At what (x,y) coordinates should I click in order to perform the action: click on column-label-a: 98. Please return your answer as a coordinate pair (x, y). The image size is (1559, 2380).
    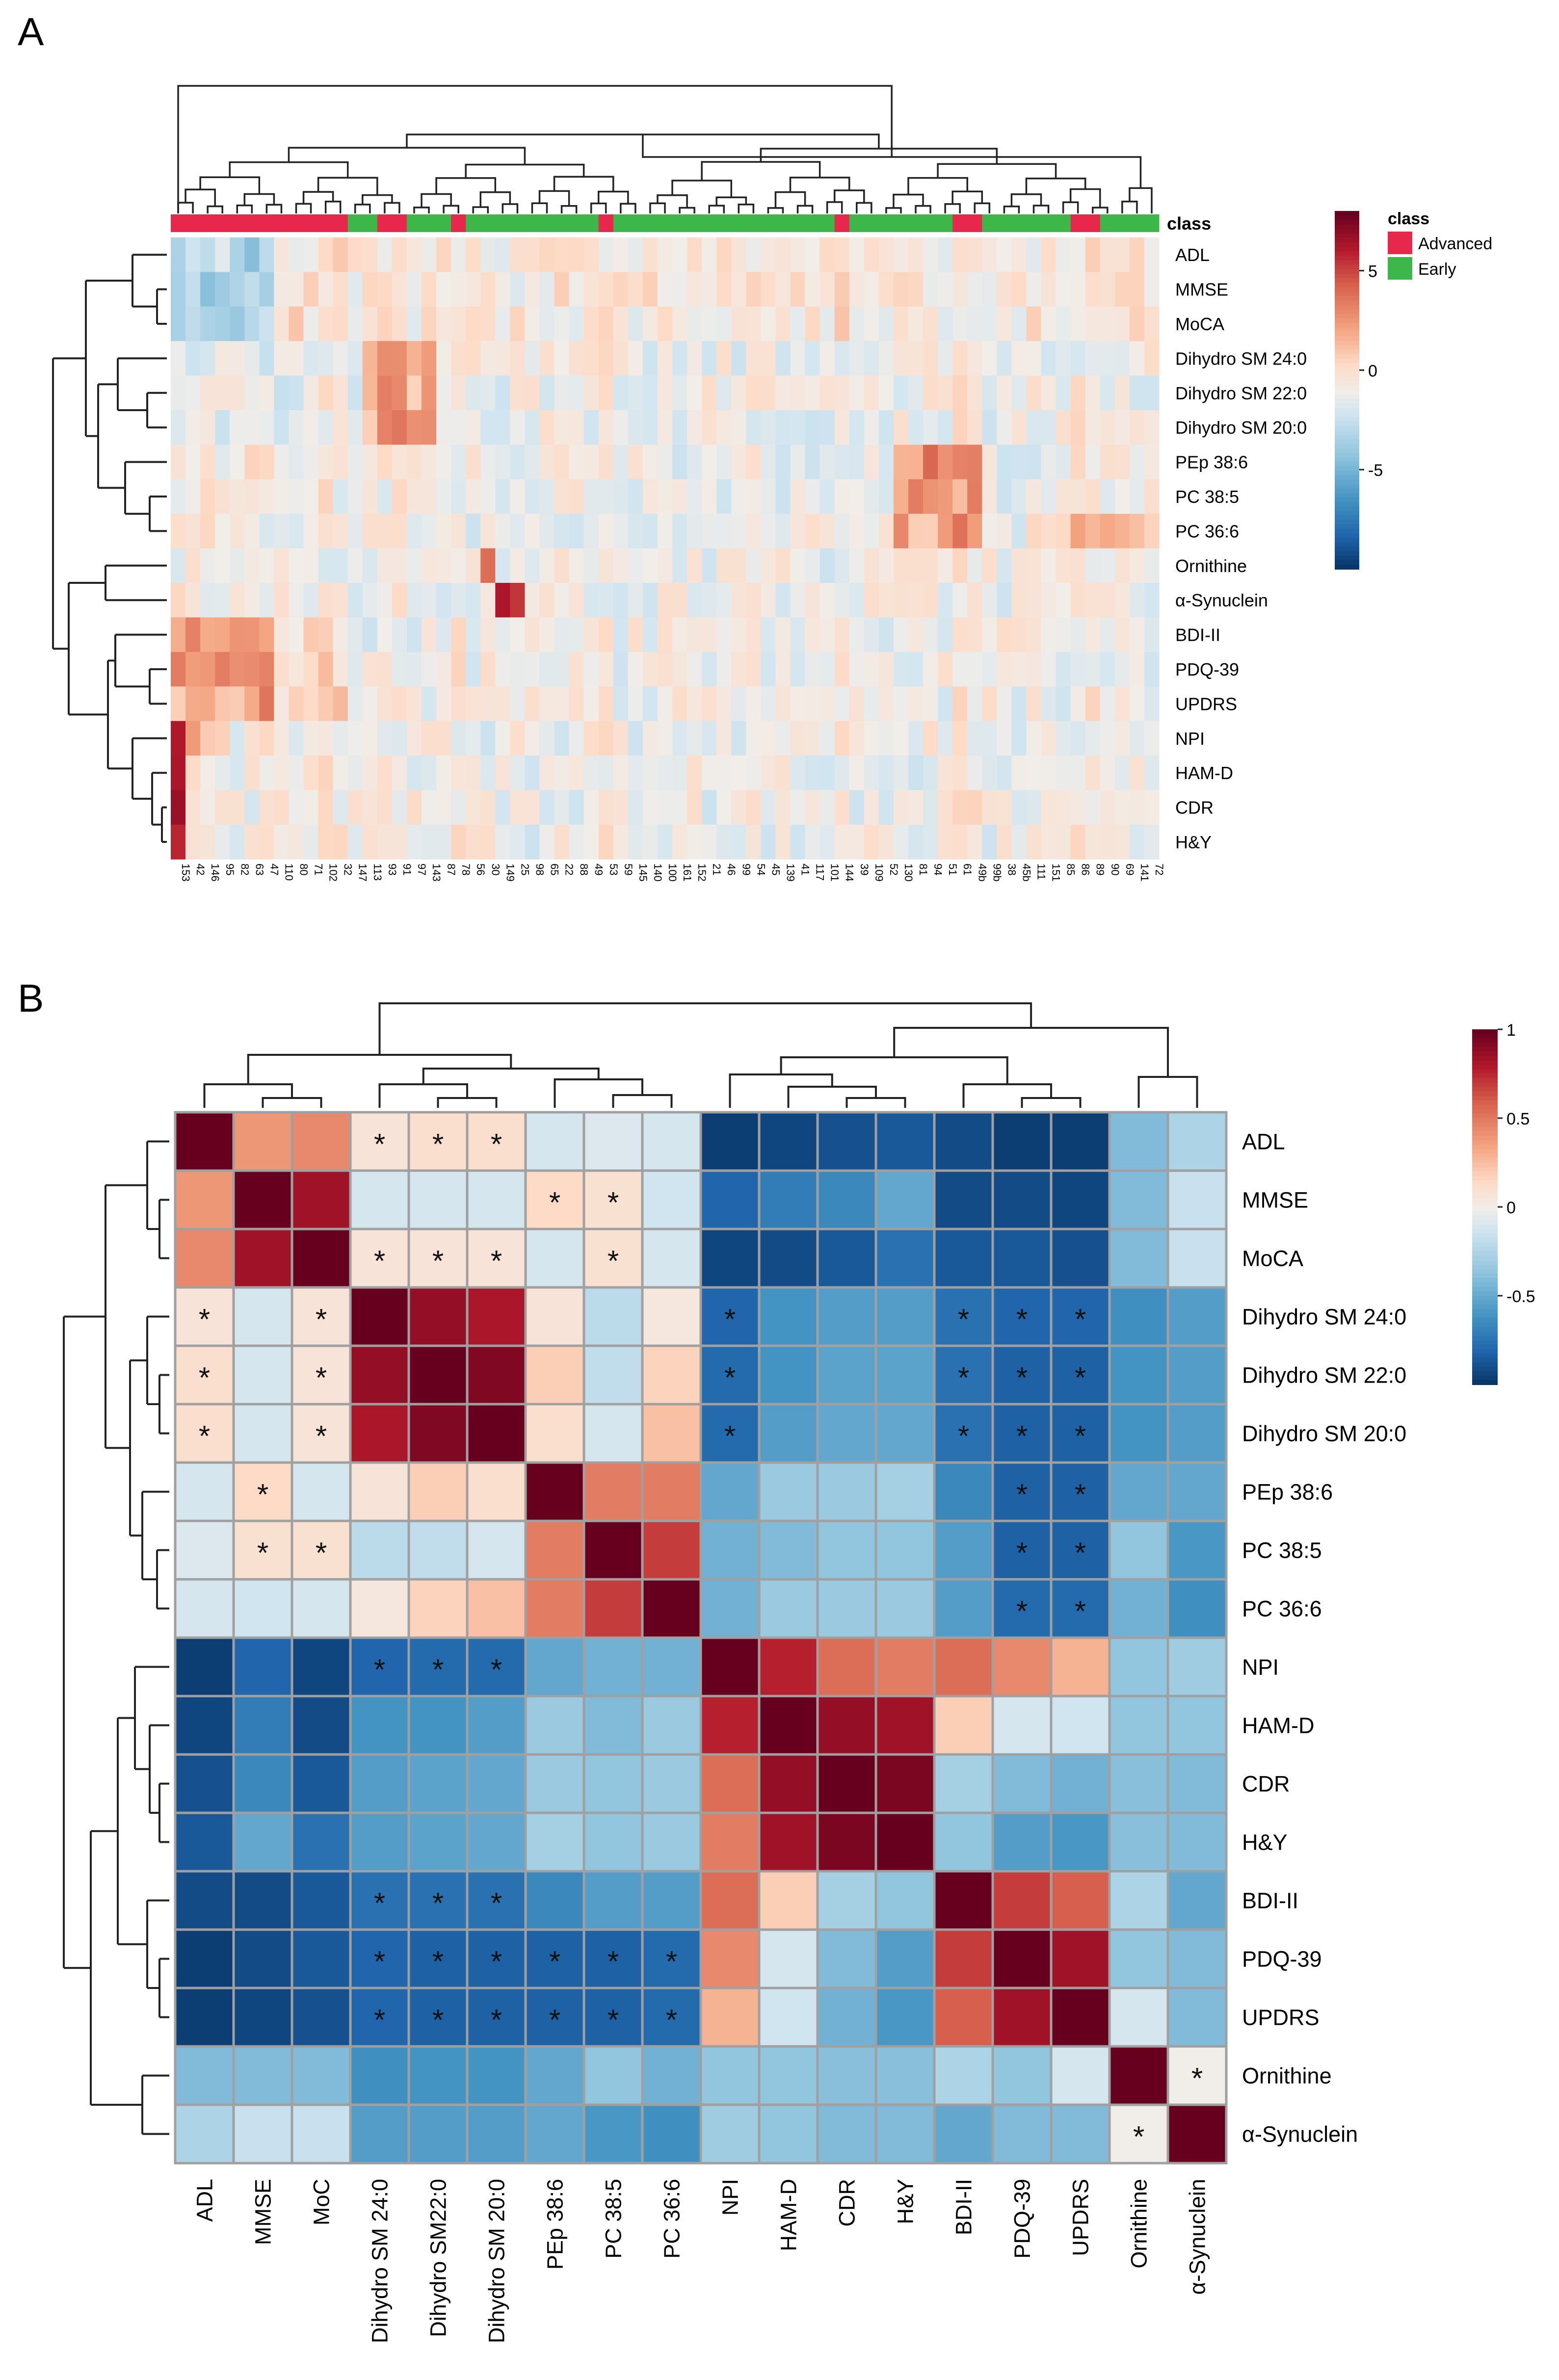
    Looking at the image, I should click on (539, 869).